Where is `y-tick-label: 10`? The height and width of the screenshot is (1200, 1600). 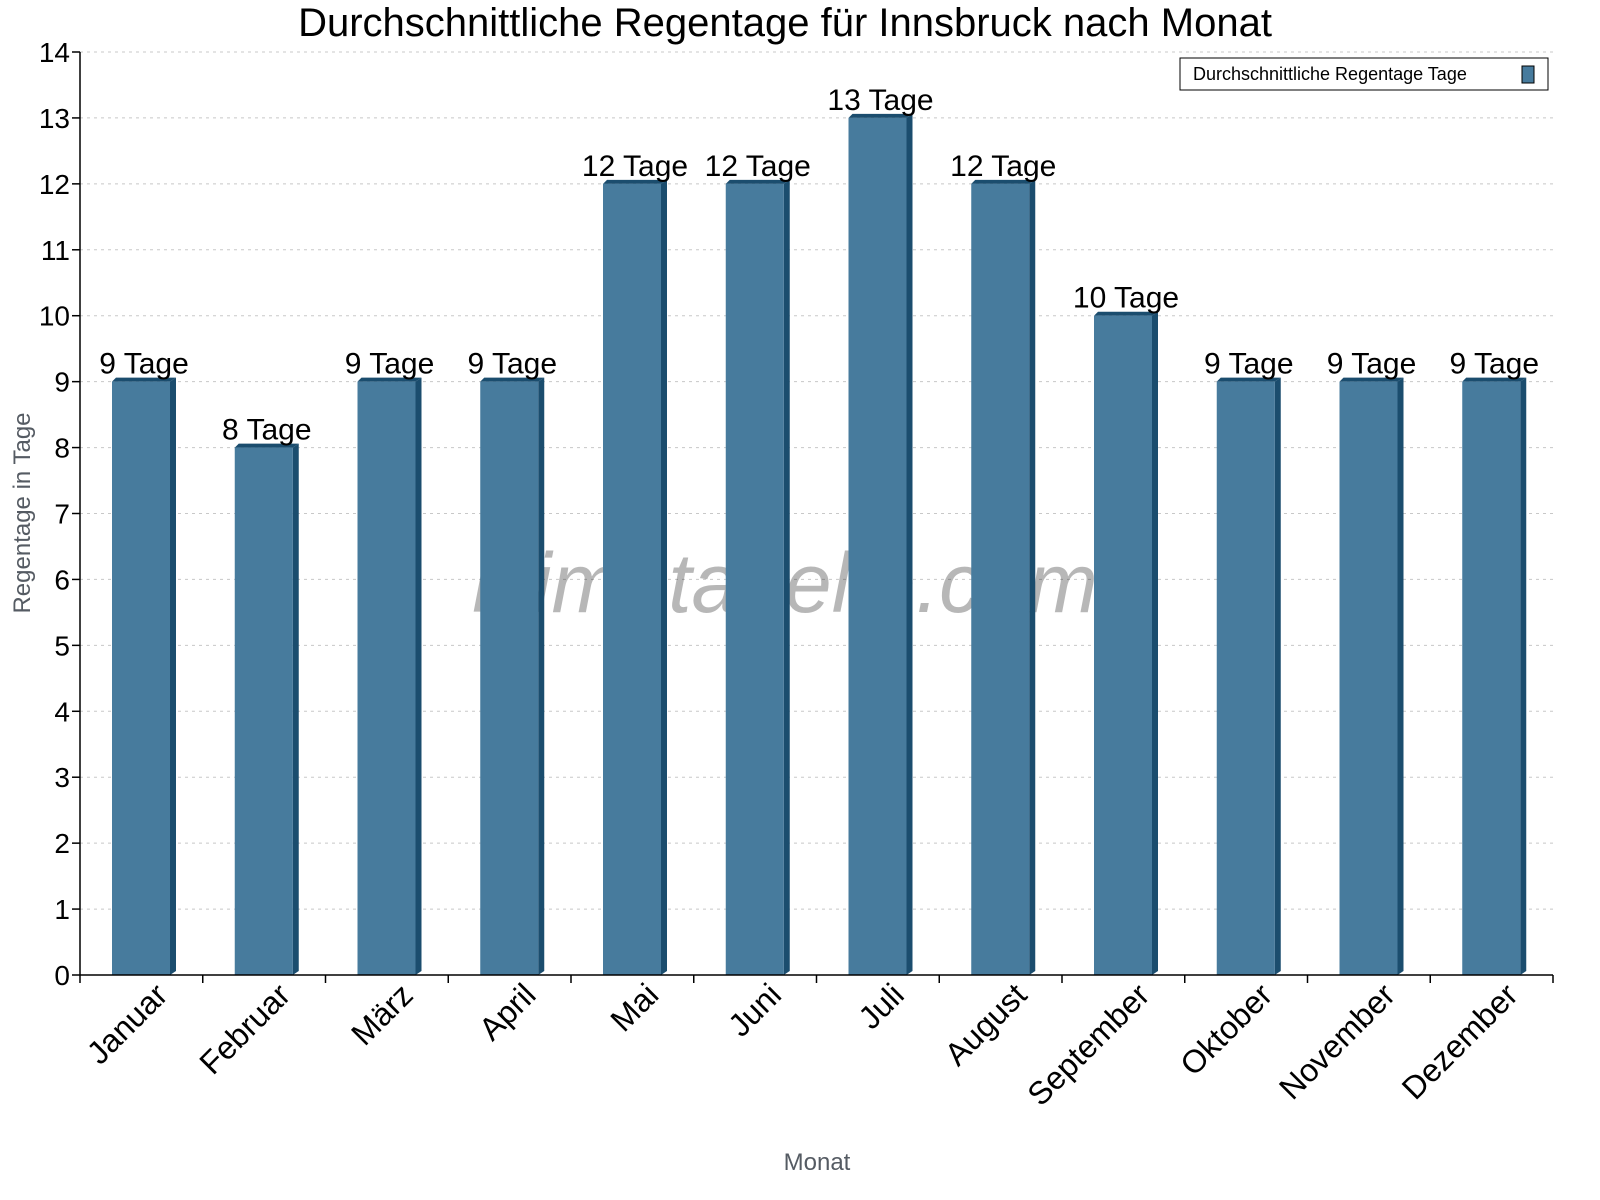
y-tick-label: 10 is located at coordinates (54, 316).